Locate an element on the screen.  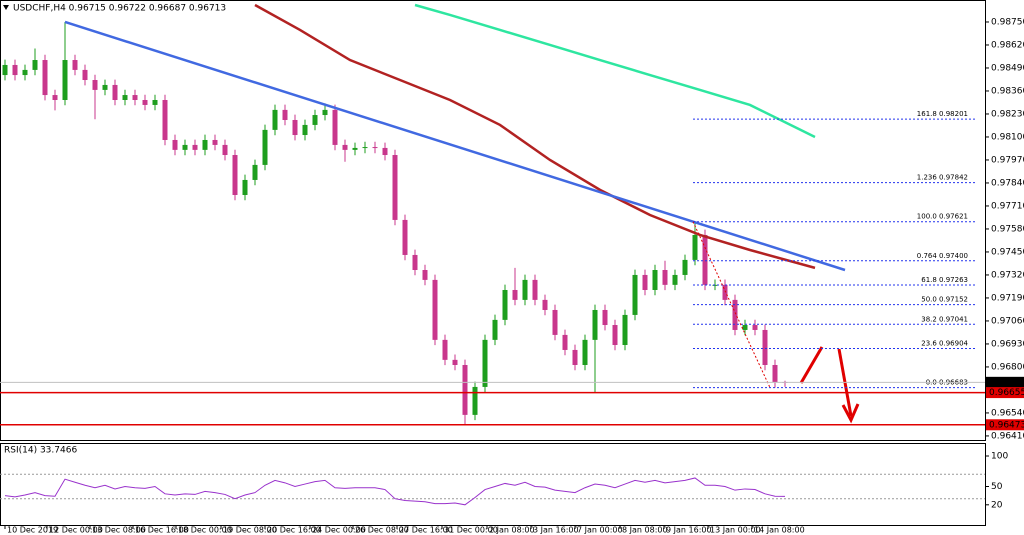
arrow-up is located at coordinates (811, 365).